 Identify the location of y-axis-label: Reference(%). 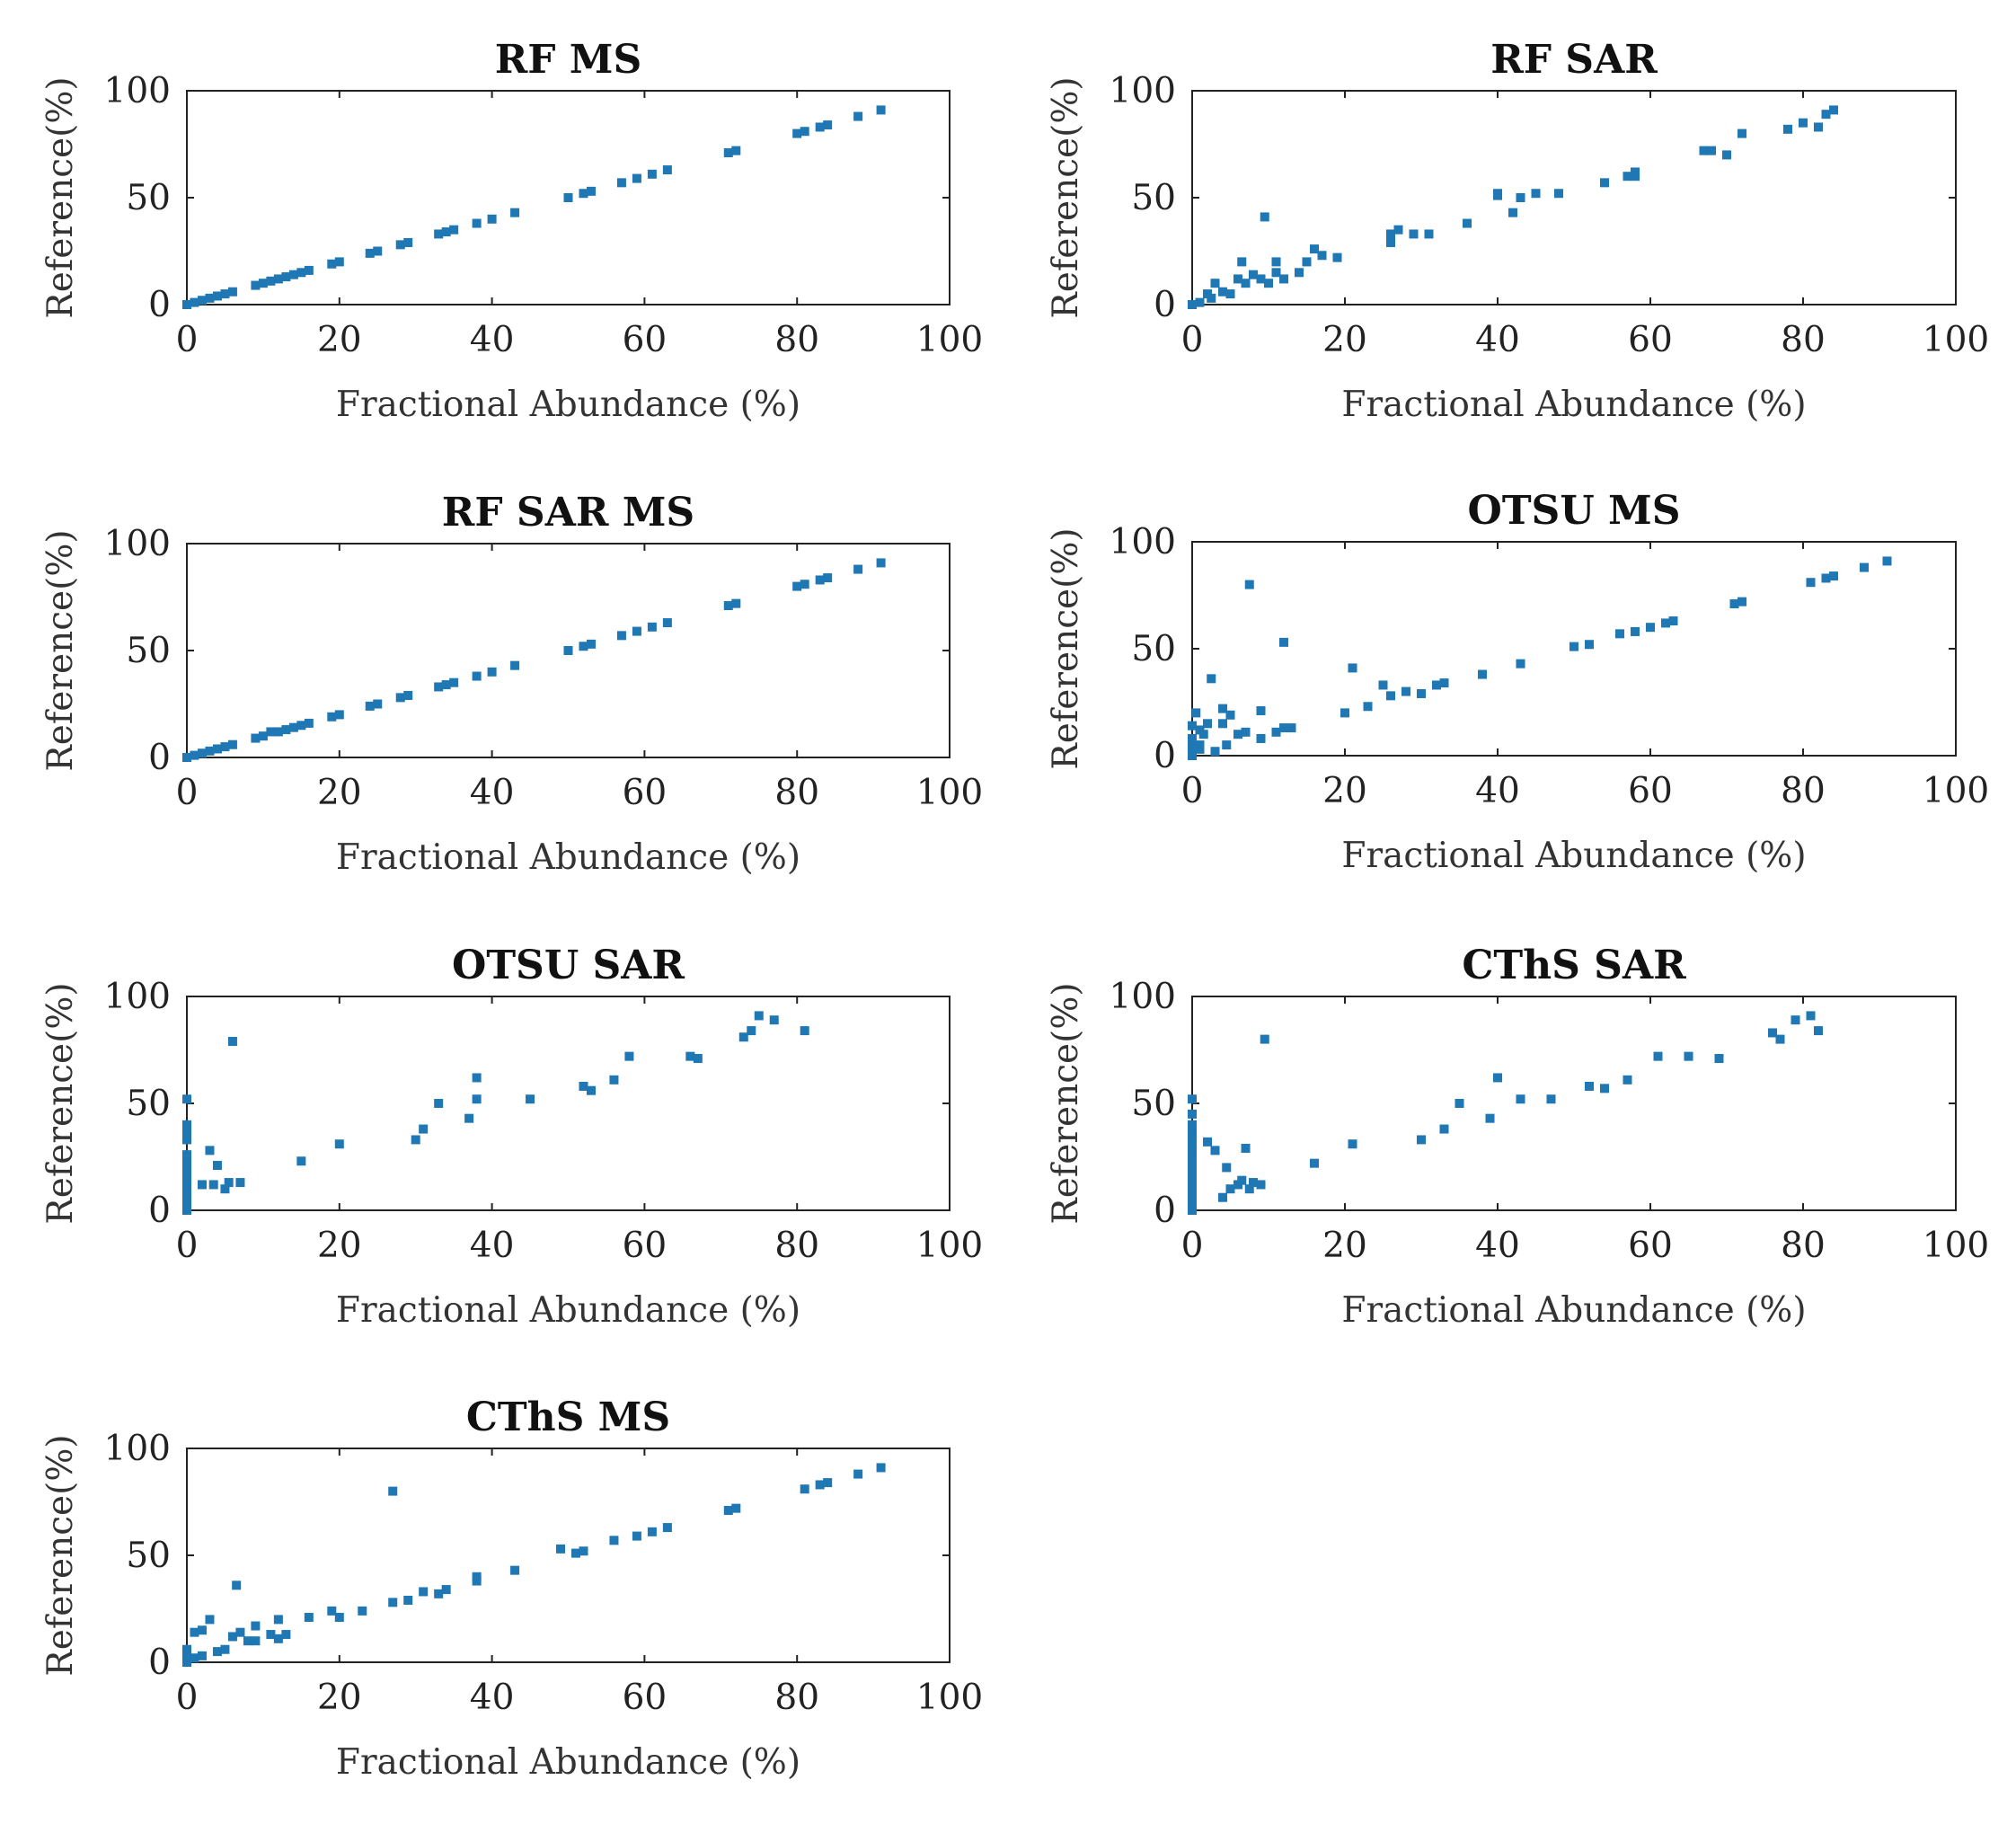
(1066, 648).